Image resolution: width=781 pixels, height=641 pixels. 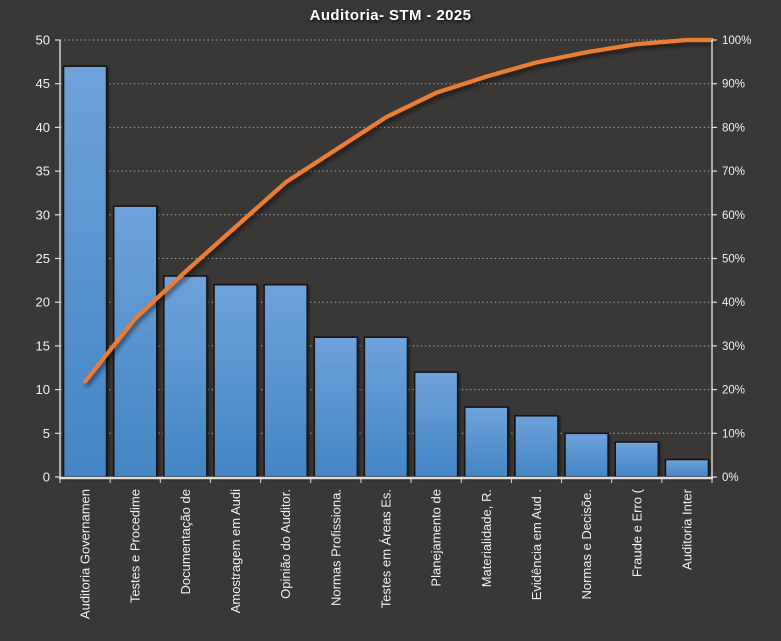 I want to click on category-label: Testes e Procedime, so click(x=135, y=546).